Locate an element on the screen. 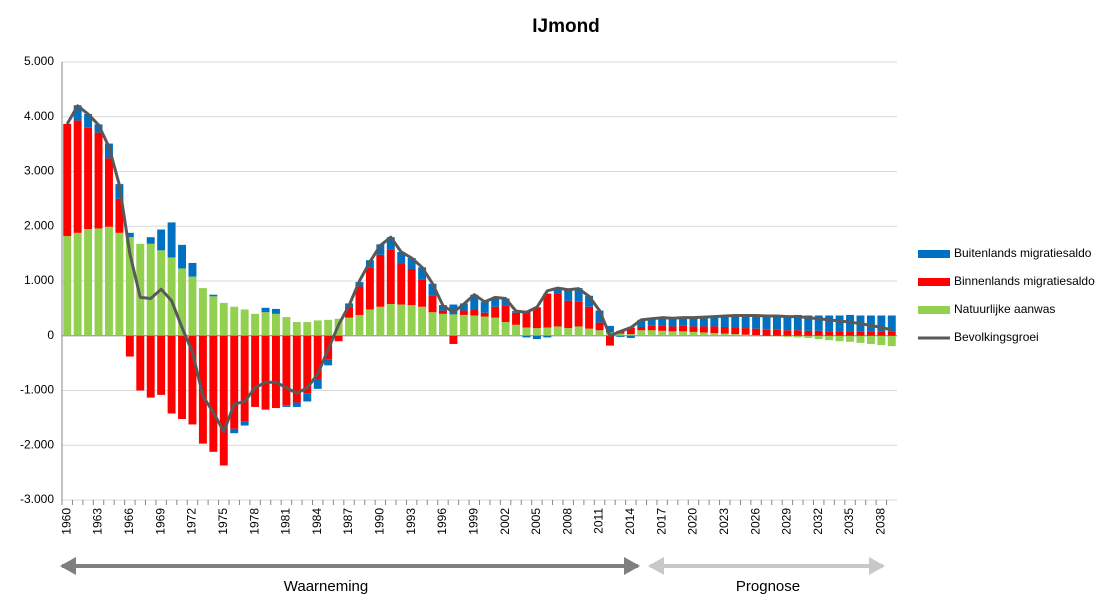 The image size is (1119, 602). x-tick-label: 1993 is located at coordinates (411, 521).